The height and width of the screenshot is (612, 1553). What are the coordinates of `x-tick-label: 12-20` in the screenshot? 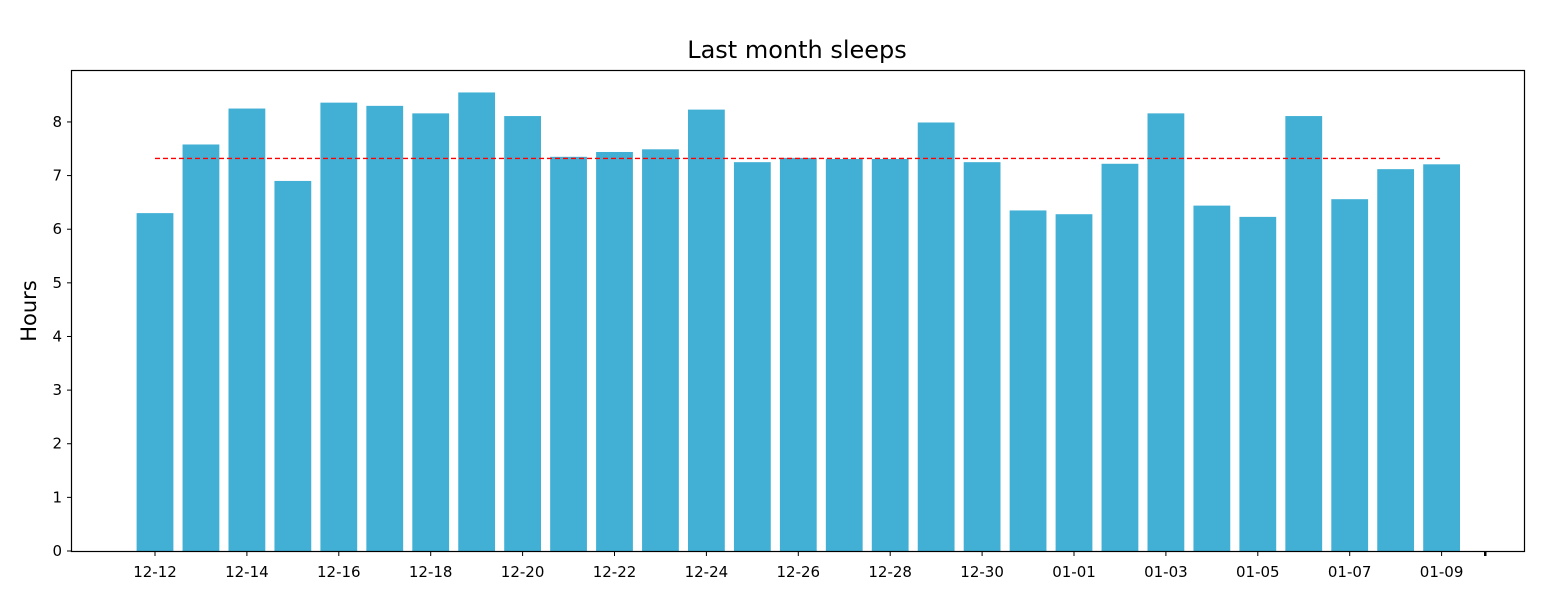 It's located at (523, 572).